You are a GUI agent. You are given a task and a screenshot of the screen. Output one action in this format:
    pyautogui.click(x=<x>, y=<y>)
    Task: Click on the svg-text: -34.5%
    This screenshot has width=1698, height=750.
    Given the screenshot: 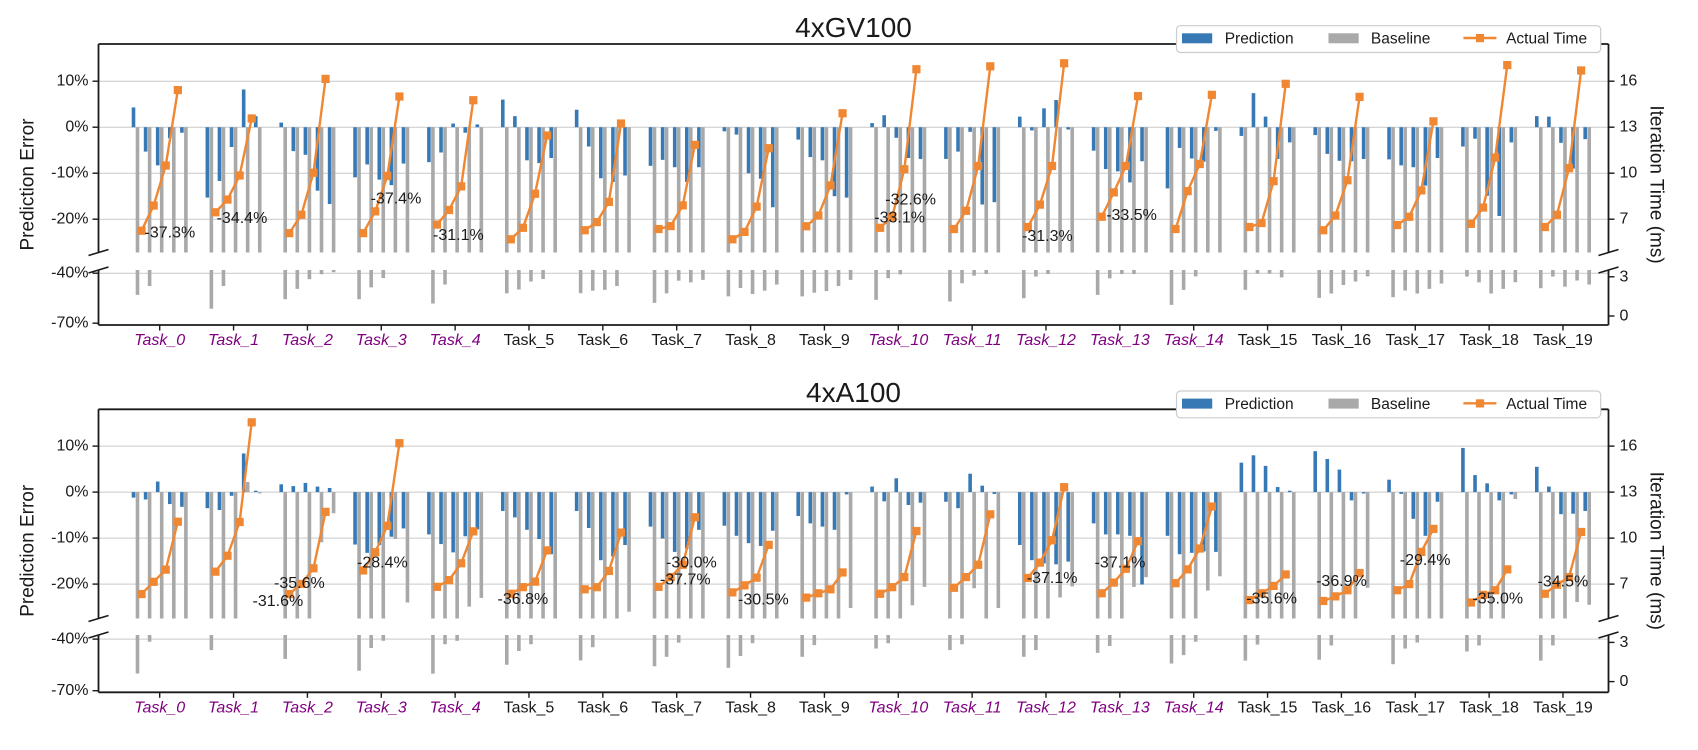 What is the action you would take?
    pyautogui.click(x=1563, y=581)
    